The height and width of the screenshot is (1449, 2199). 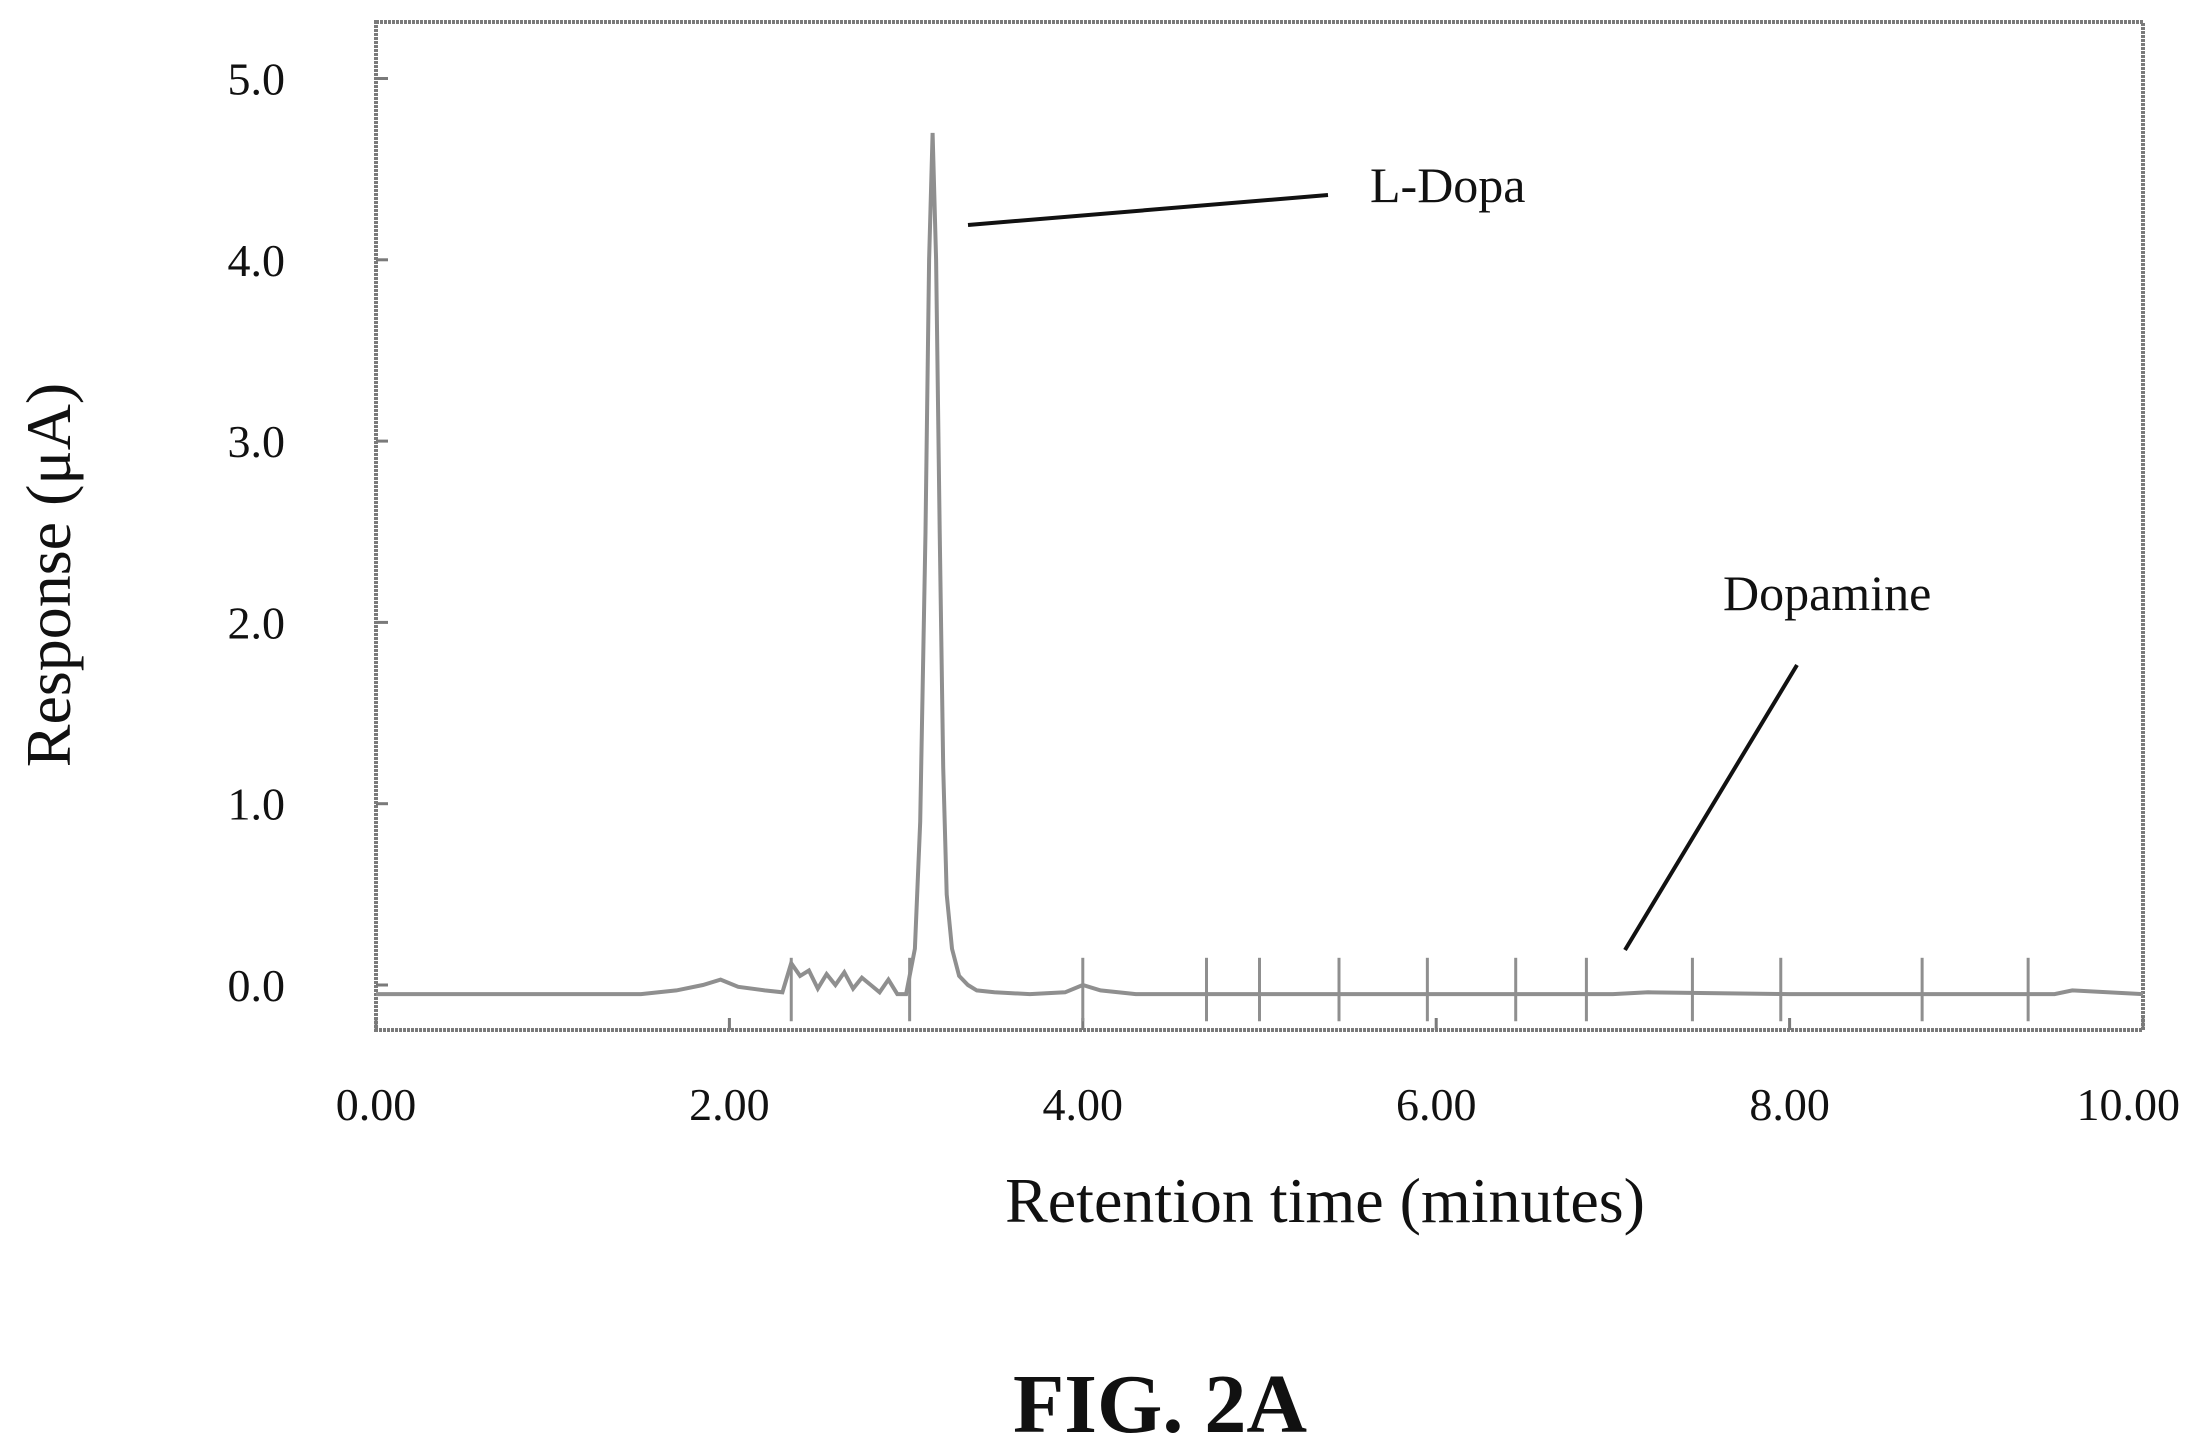 What do you see at coordinates (257, 985) in the screenshot?
I see `y-tick-label: 0.0` at bounding box center [257, 985].